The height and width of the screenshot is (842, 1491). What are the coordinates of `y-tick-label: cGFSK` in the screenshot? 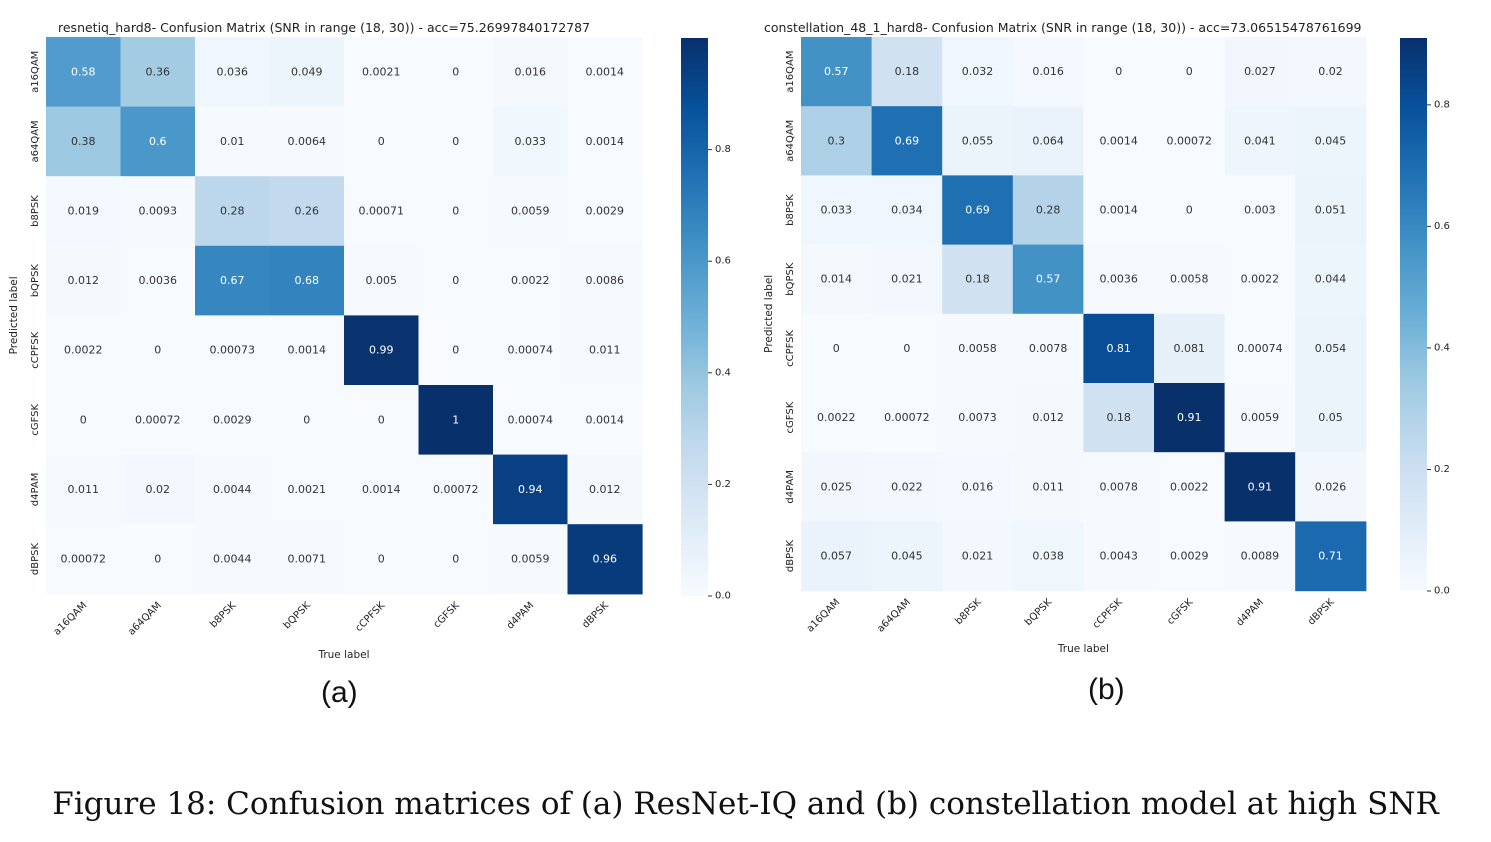 It's located at (790, 417).